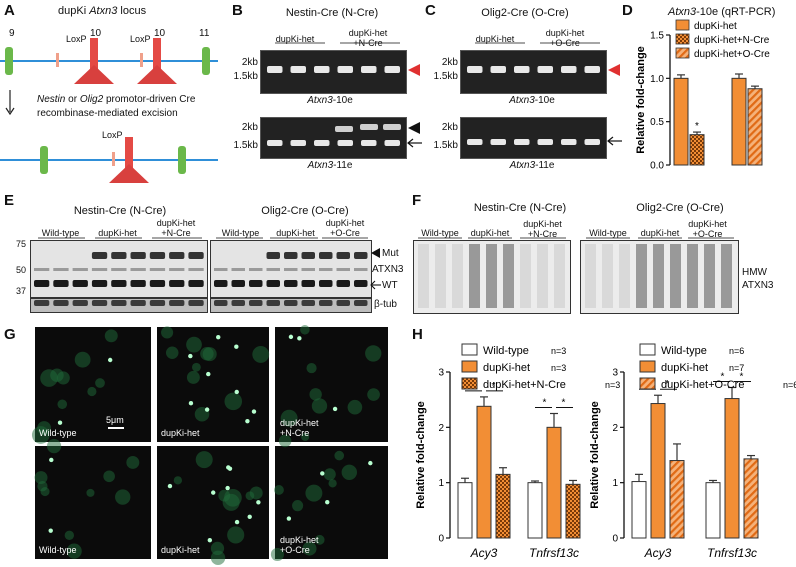  I want to click on chart-h-right-category-label: Tnfrsf13c, so click(732, 553).